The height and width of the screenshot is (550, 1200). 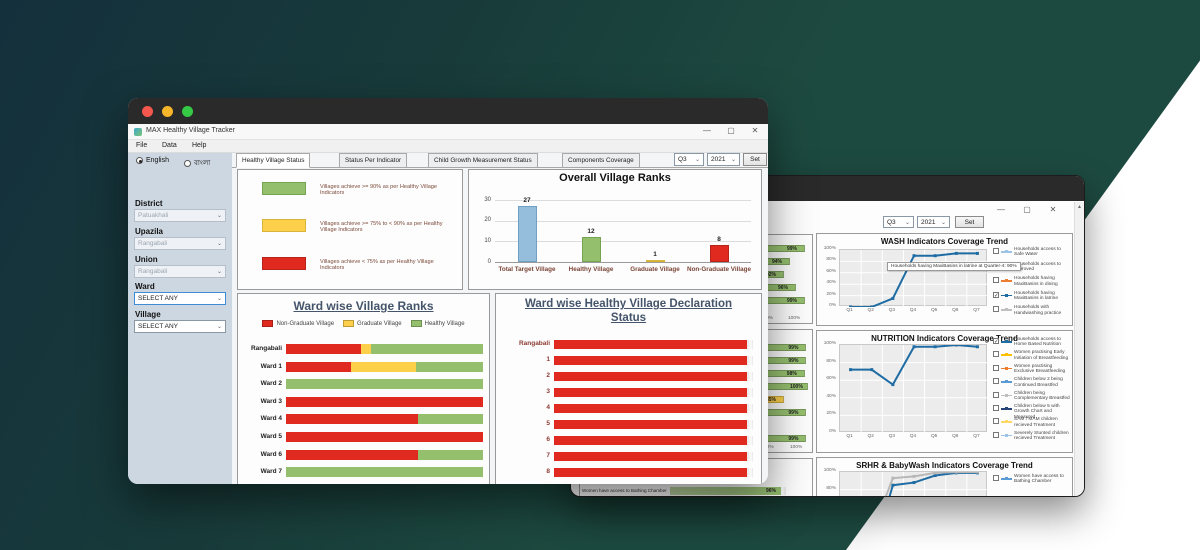 What do you see at coordinates (1032, 252) in the screenshot?
I see `trend-legend-item: Households access to Safe Water` at bounding box center [1032, 252].